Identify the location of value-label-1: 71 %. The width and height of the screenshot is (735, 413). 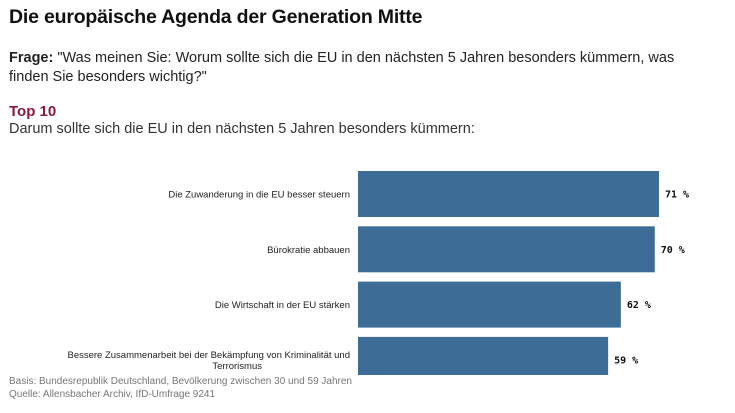
(677, 195).